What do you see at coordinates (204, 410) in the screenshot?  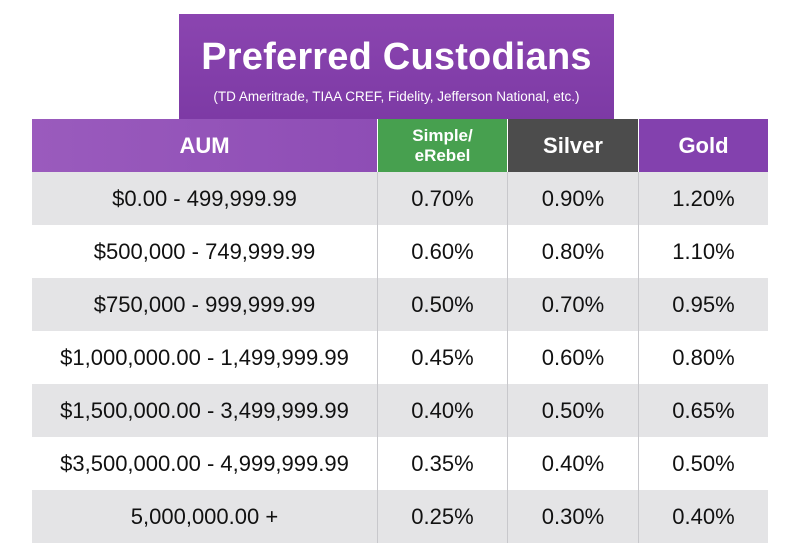 I see `aum-cell: $1,500,000.00 - 3,499,999.99` at bounding box center [204, 410].